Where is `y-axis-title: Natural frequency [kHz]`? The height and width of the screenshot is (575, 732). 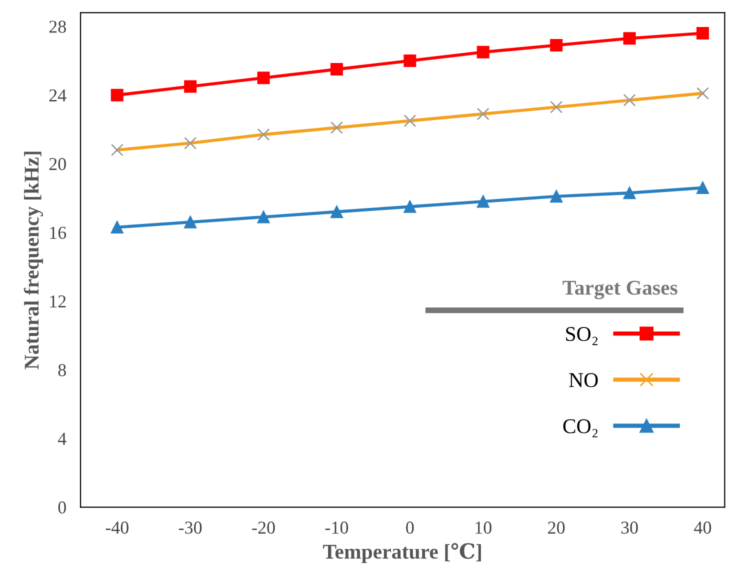
y-axis-title: Natural frequency [kHz] is located at coordinates (34, 261).